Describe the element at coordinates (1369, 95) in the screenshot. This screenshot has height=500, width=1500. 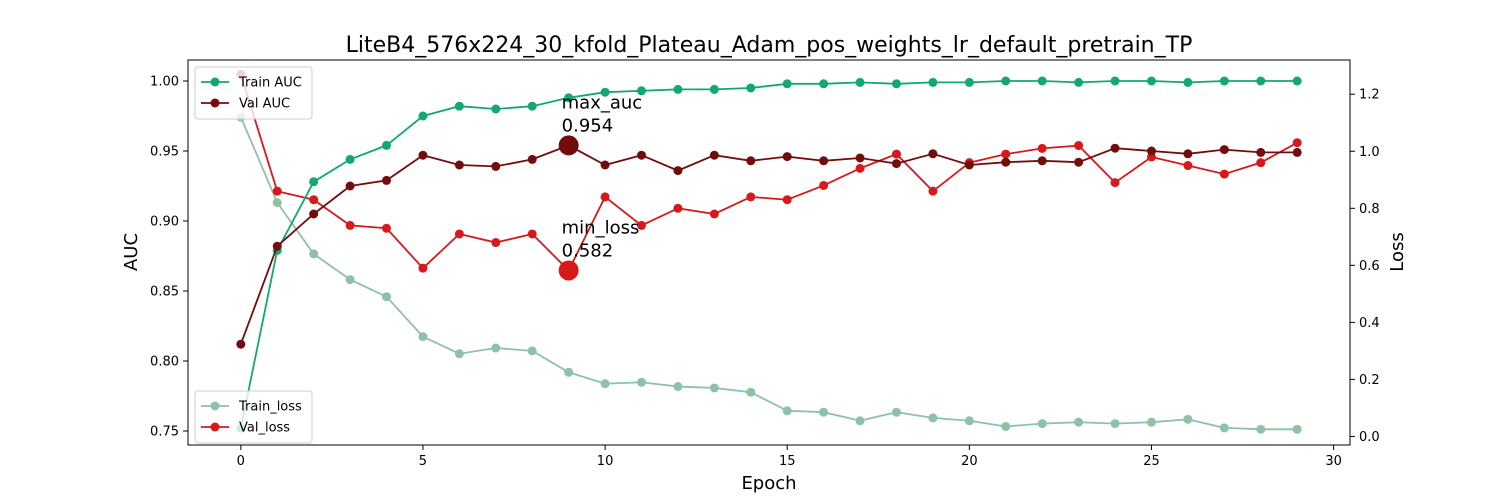
I see `y-right-tick-label: 1.2` at that location.